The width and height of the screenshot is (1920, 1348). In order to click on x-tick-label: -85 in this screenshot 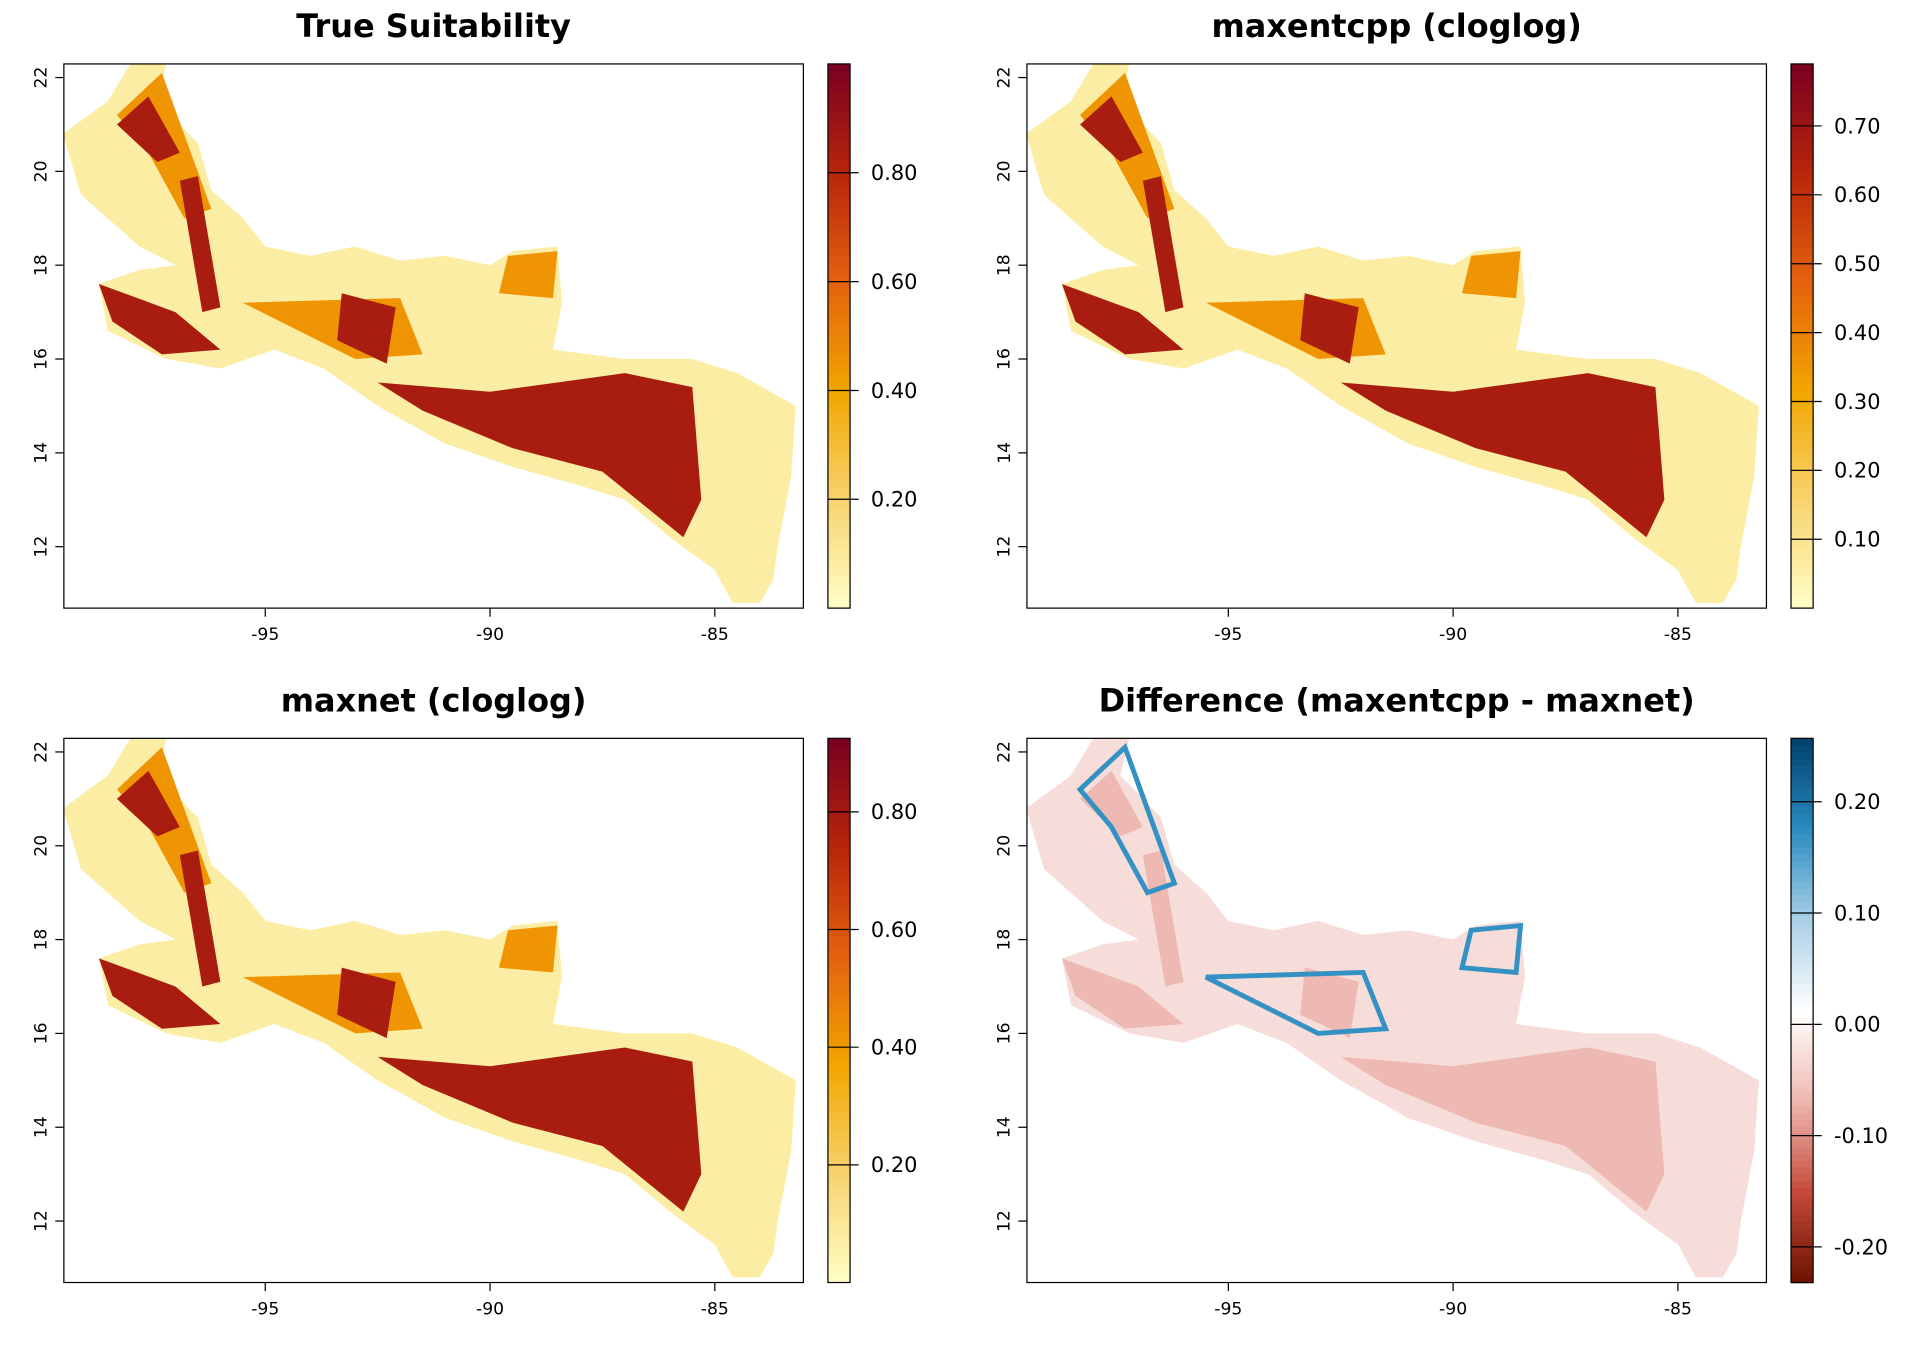, I will do `click(715, 635)`.